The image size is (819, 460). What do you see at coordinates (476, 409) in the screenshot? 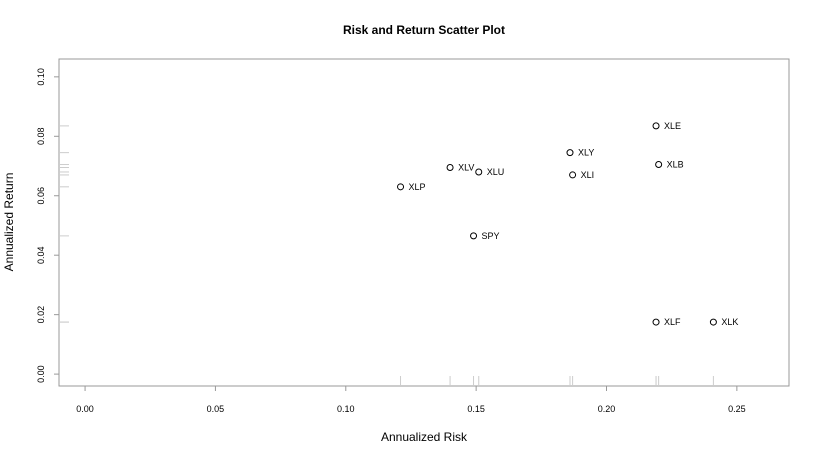
I see `x-tick-label: 0.15` at bounding box center [476, 409].